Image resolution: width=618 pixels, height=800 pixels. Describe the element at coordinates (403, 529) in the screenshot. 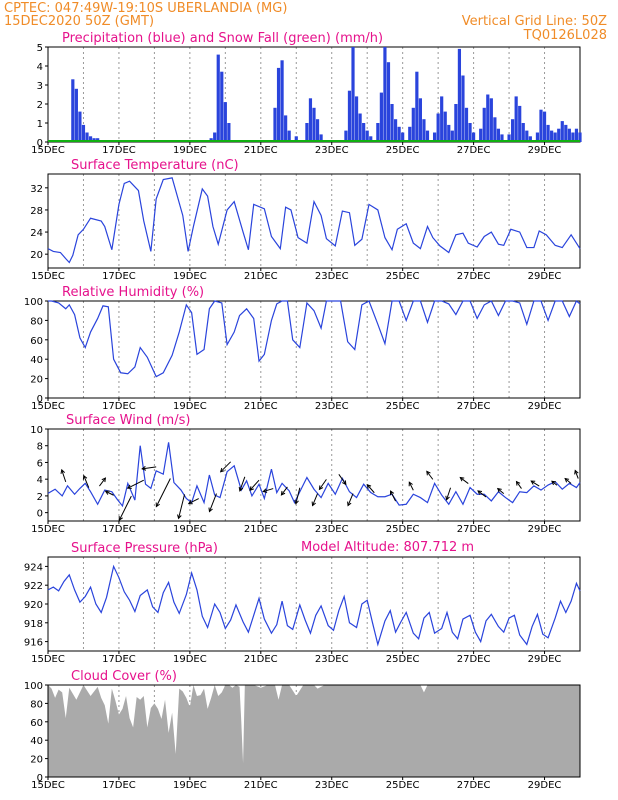

I see `wind-xtick-label: 25DEC` at that location.